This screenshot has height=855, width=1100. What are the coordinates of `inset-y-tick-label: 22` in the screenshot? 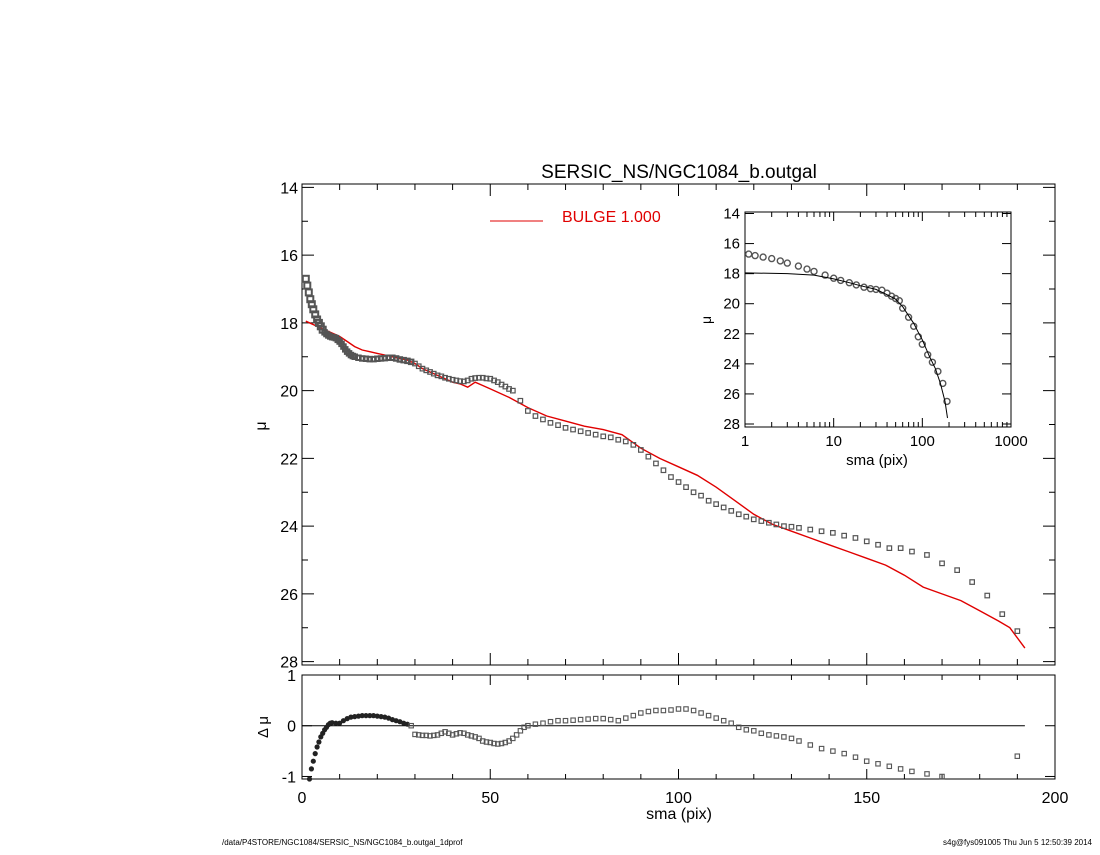 It's located at (731, 334).